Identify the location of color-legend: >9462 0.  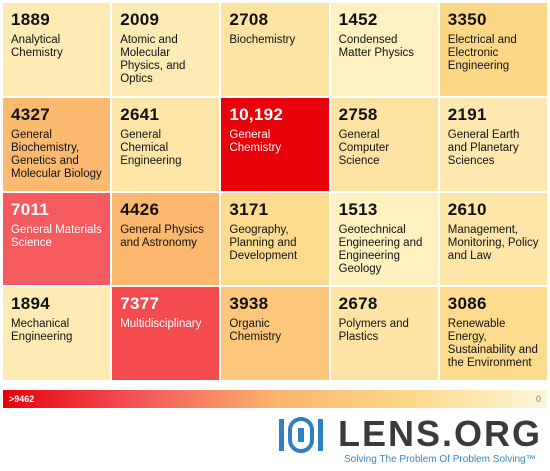
(275, 399).